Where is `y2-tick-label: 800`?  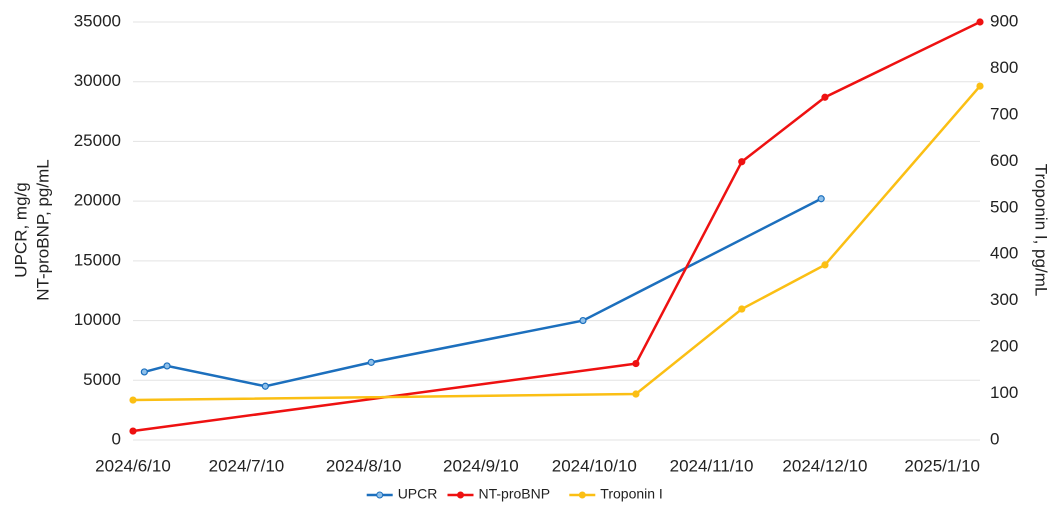 y2-tick-label: 800 is located at coordinates (1004, 67).